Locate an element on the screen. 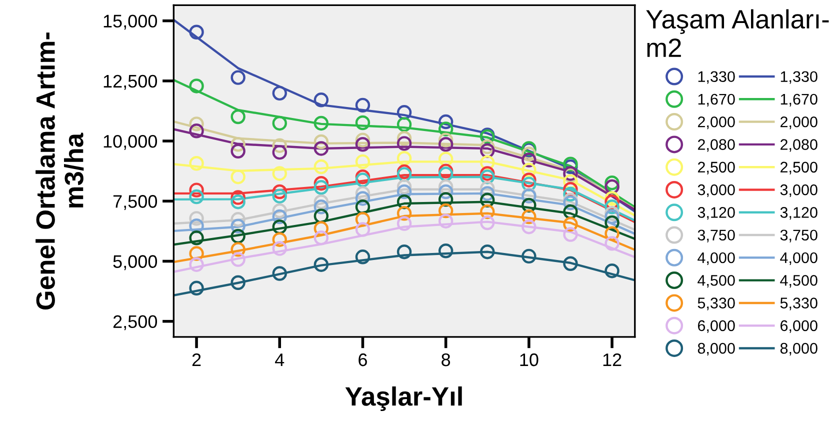 This screenshot has height=432, width=831. x-tick-label: 6 is located at coordinates (362, 359).